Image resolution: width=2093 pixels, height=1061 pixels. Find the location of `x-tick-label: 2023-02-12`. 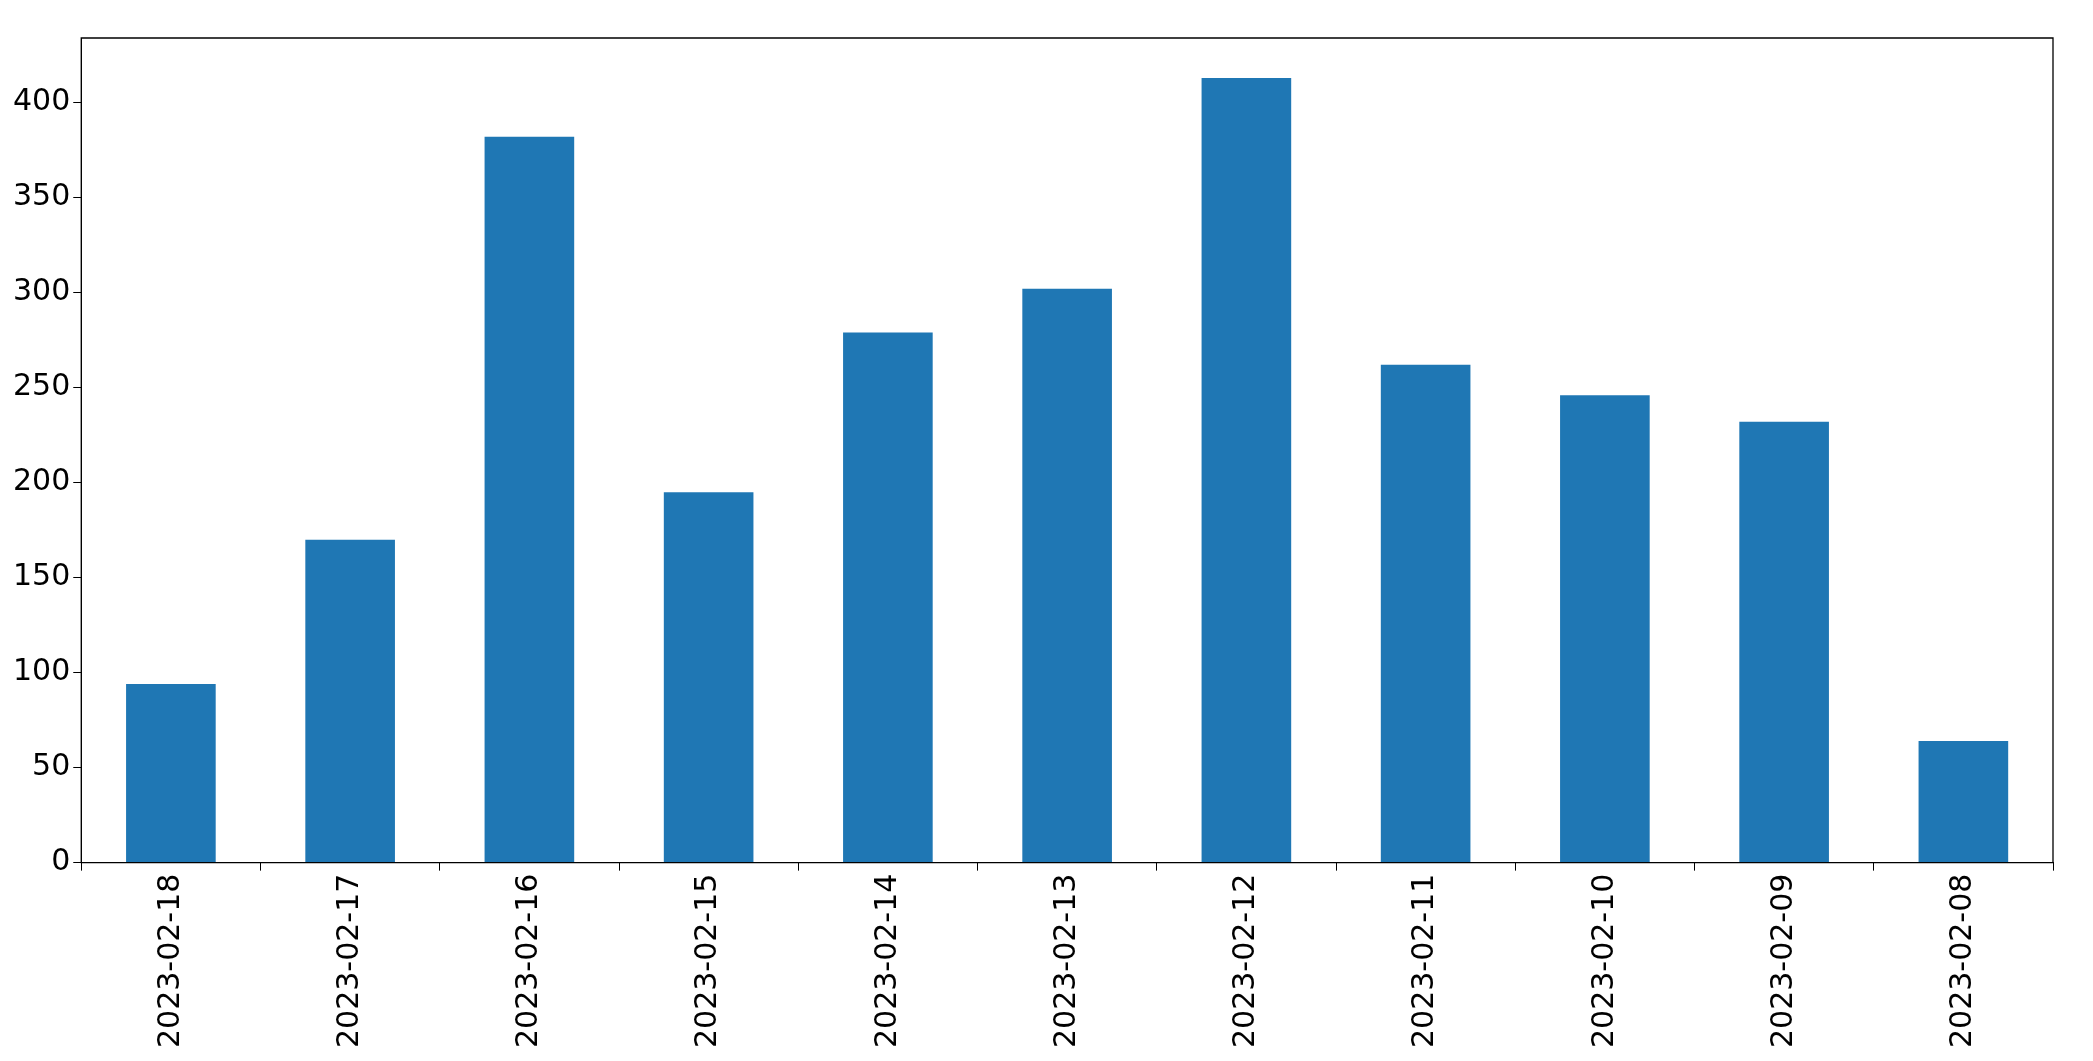

x-tick-label: 2023-02-12 is located at coordinates (1244, 961).